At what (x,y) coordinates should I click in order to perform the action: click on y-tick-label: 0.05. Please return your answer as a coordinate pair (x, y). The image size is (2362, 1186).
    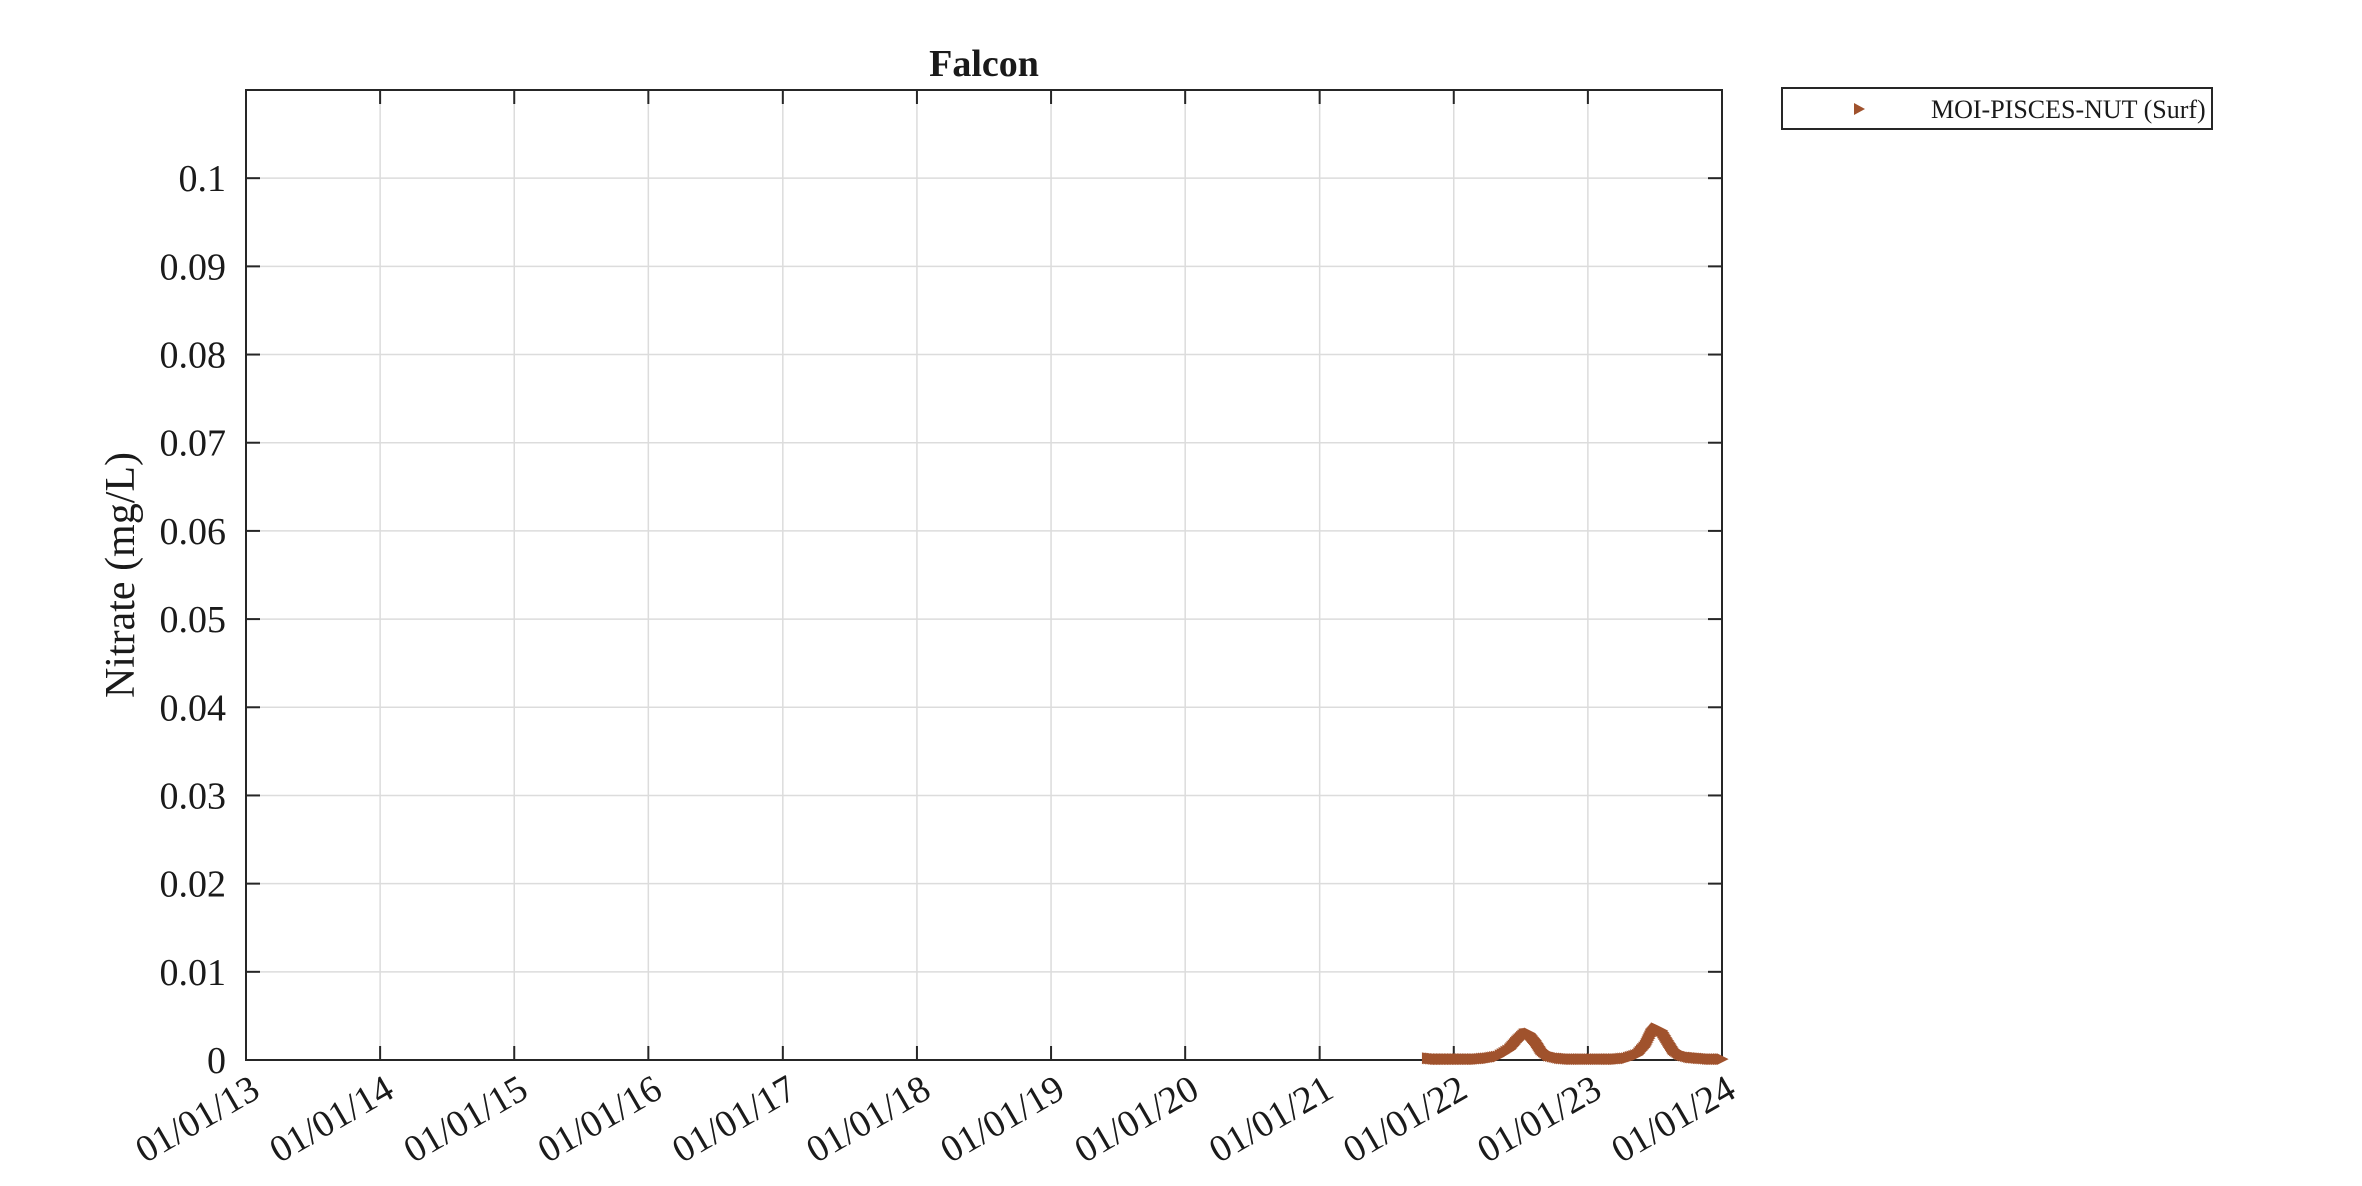
    Looking at the image, I should click on (193, 620).